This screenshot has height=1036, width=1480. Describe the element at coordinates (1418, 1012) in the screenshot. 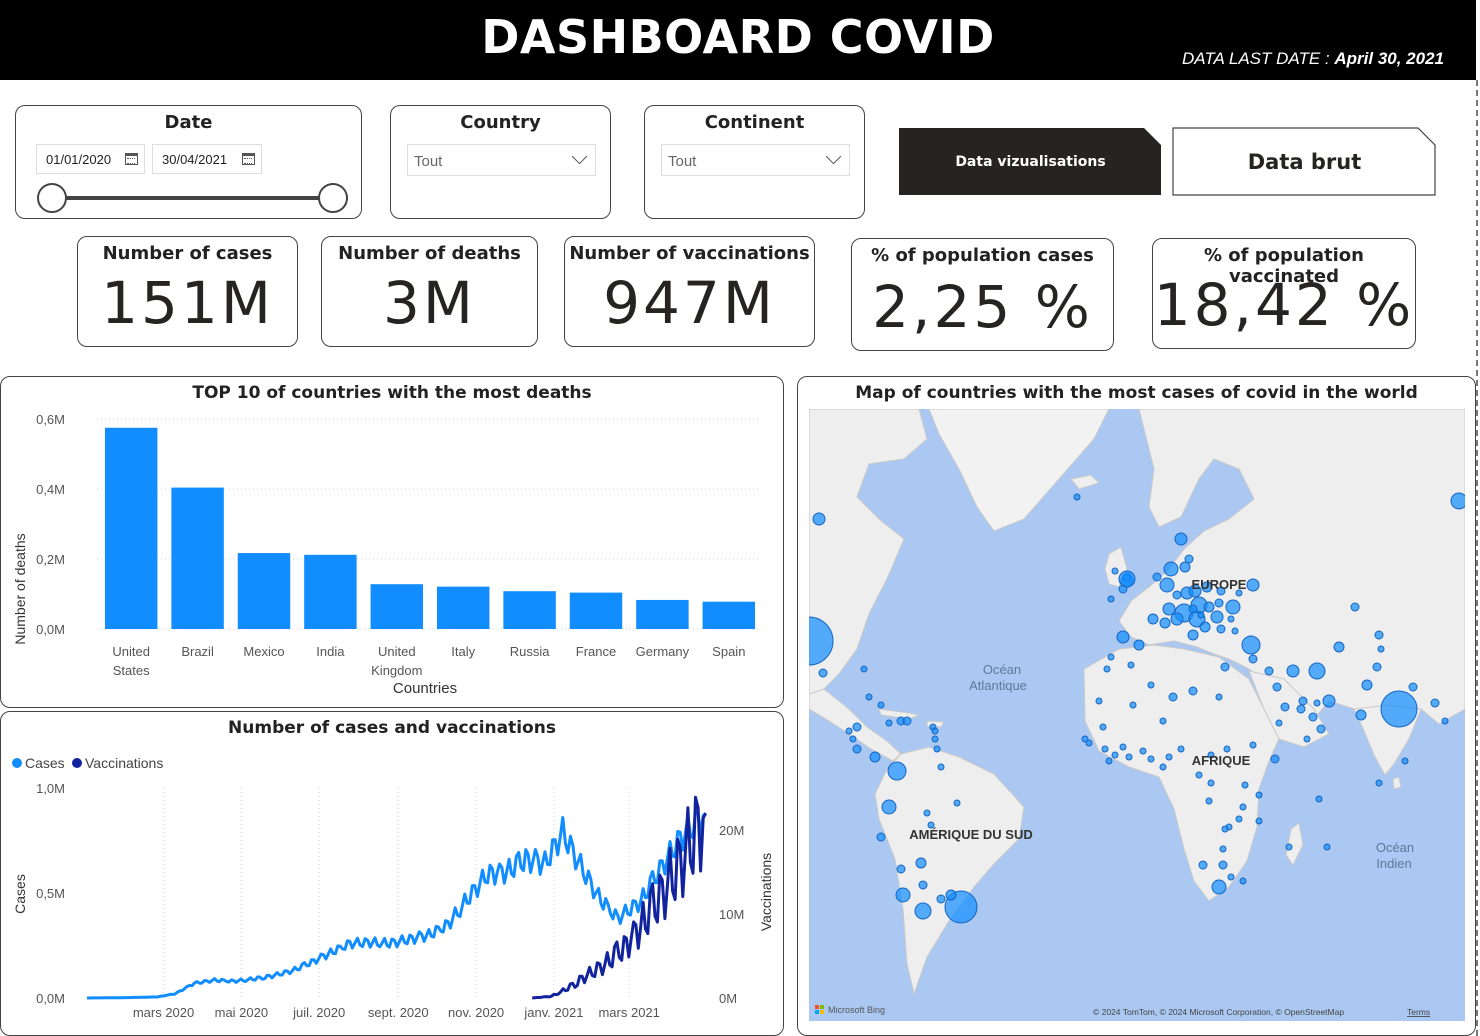

I see `map-terms-link: Terms` at that location.